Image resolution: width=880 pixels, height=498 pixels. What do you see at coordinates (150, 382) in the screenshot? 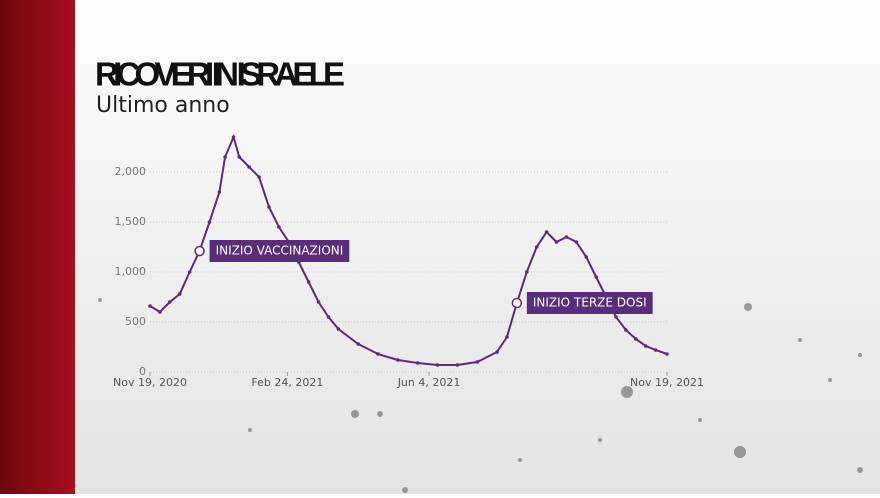
I see `x-tick-label: Nov 19, 2020` at bounding box center [150, 382].